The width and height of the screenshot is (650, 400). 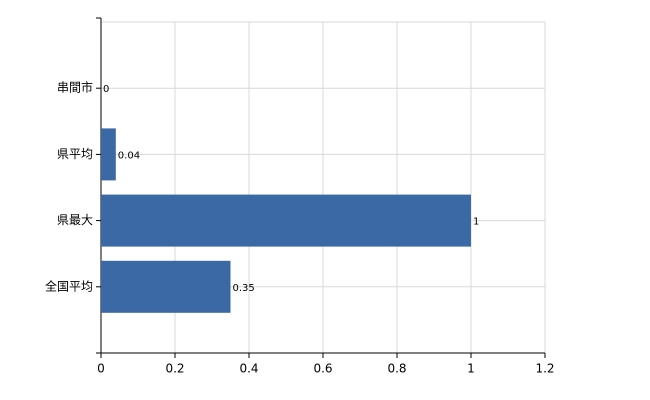 I want to click on y-tick-label: 県平均, so click(x=75, y=154).